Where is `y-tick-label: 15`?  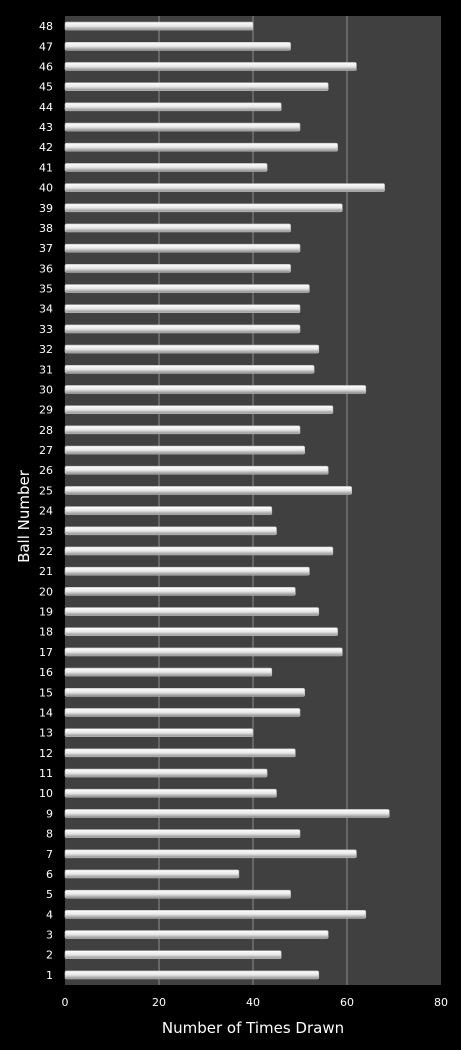 y-tick-label: 15 is located at coordinates (46, 692).